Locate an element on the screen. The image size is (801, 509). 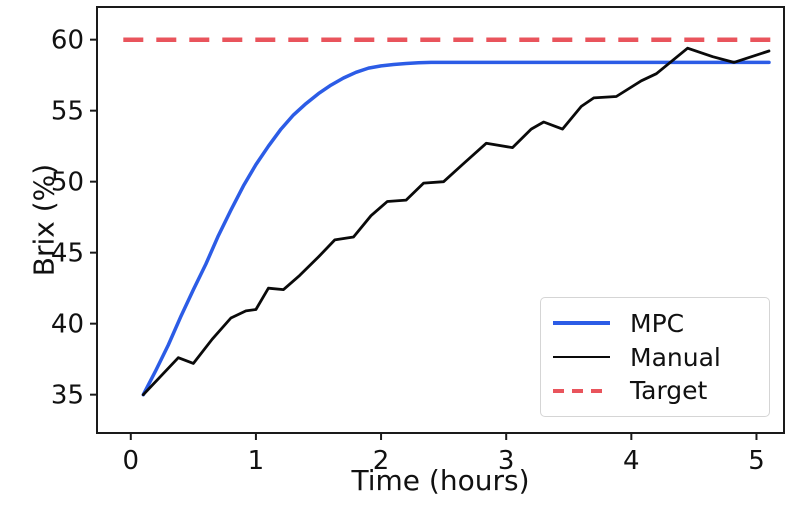
x-tick-label: 5 is located at coordinates (756, 461).